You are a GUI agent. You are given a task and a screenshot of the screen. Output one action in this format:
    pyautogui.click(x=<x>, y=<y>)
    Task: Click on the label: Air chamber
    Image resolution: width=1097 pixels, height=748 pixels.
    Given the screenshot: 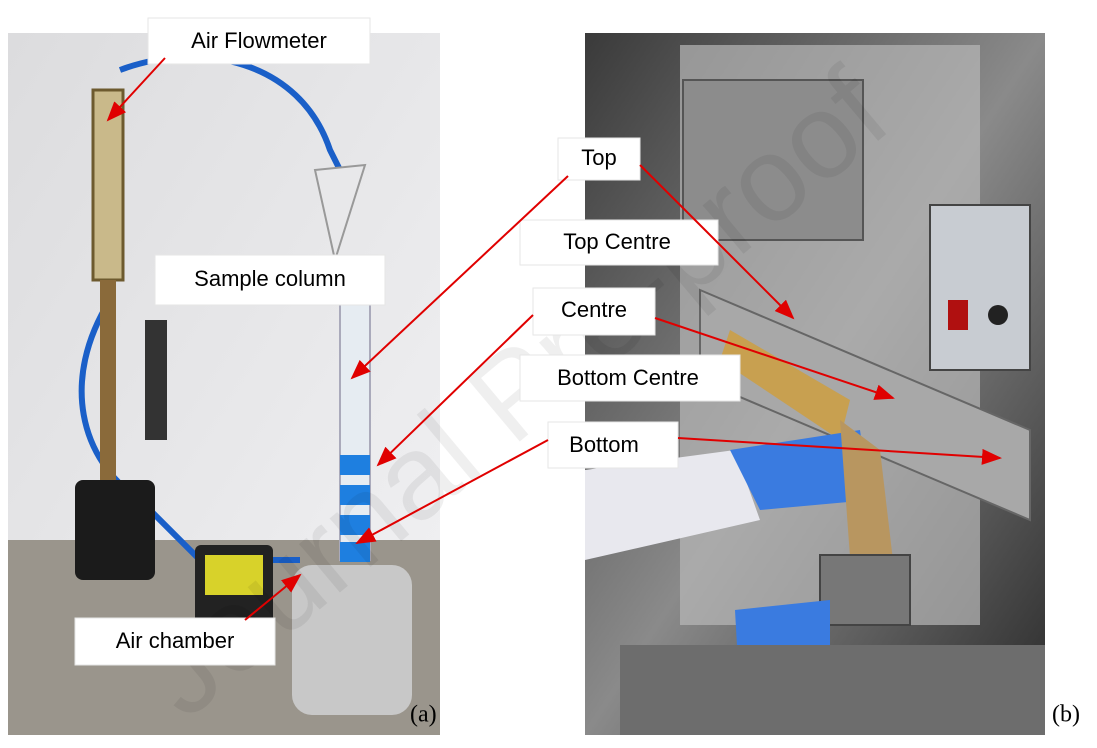 What is the action you would take?
    pyautogui.click(x=175, y=640)
    